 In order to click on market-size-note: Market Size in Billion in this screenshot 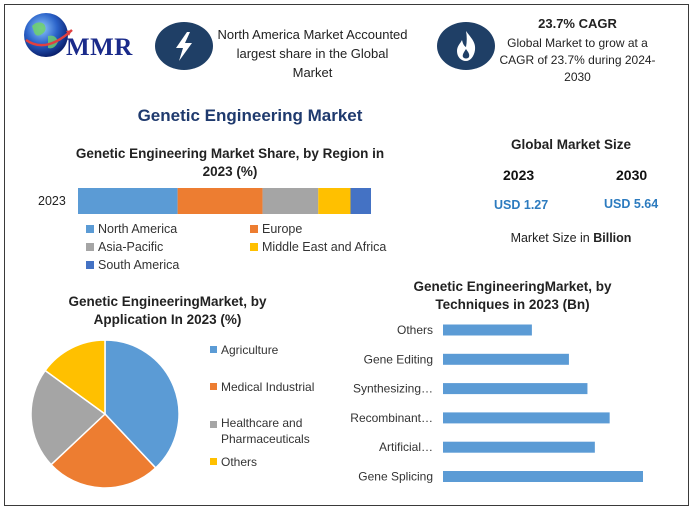, I will do `click(571, 238)`.